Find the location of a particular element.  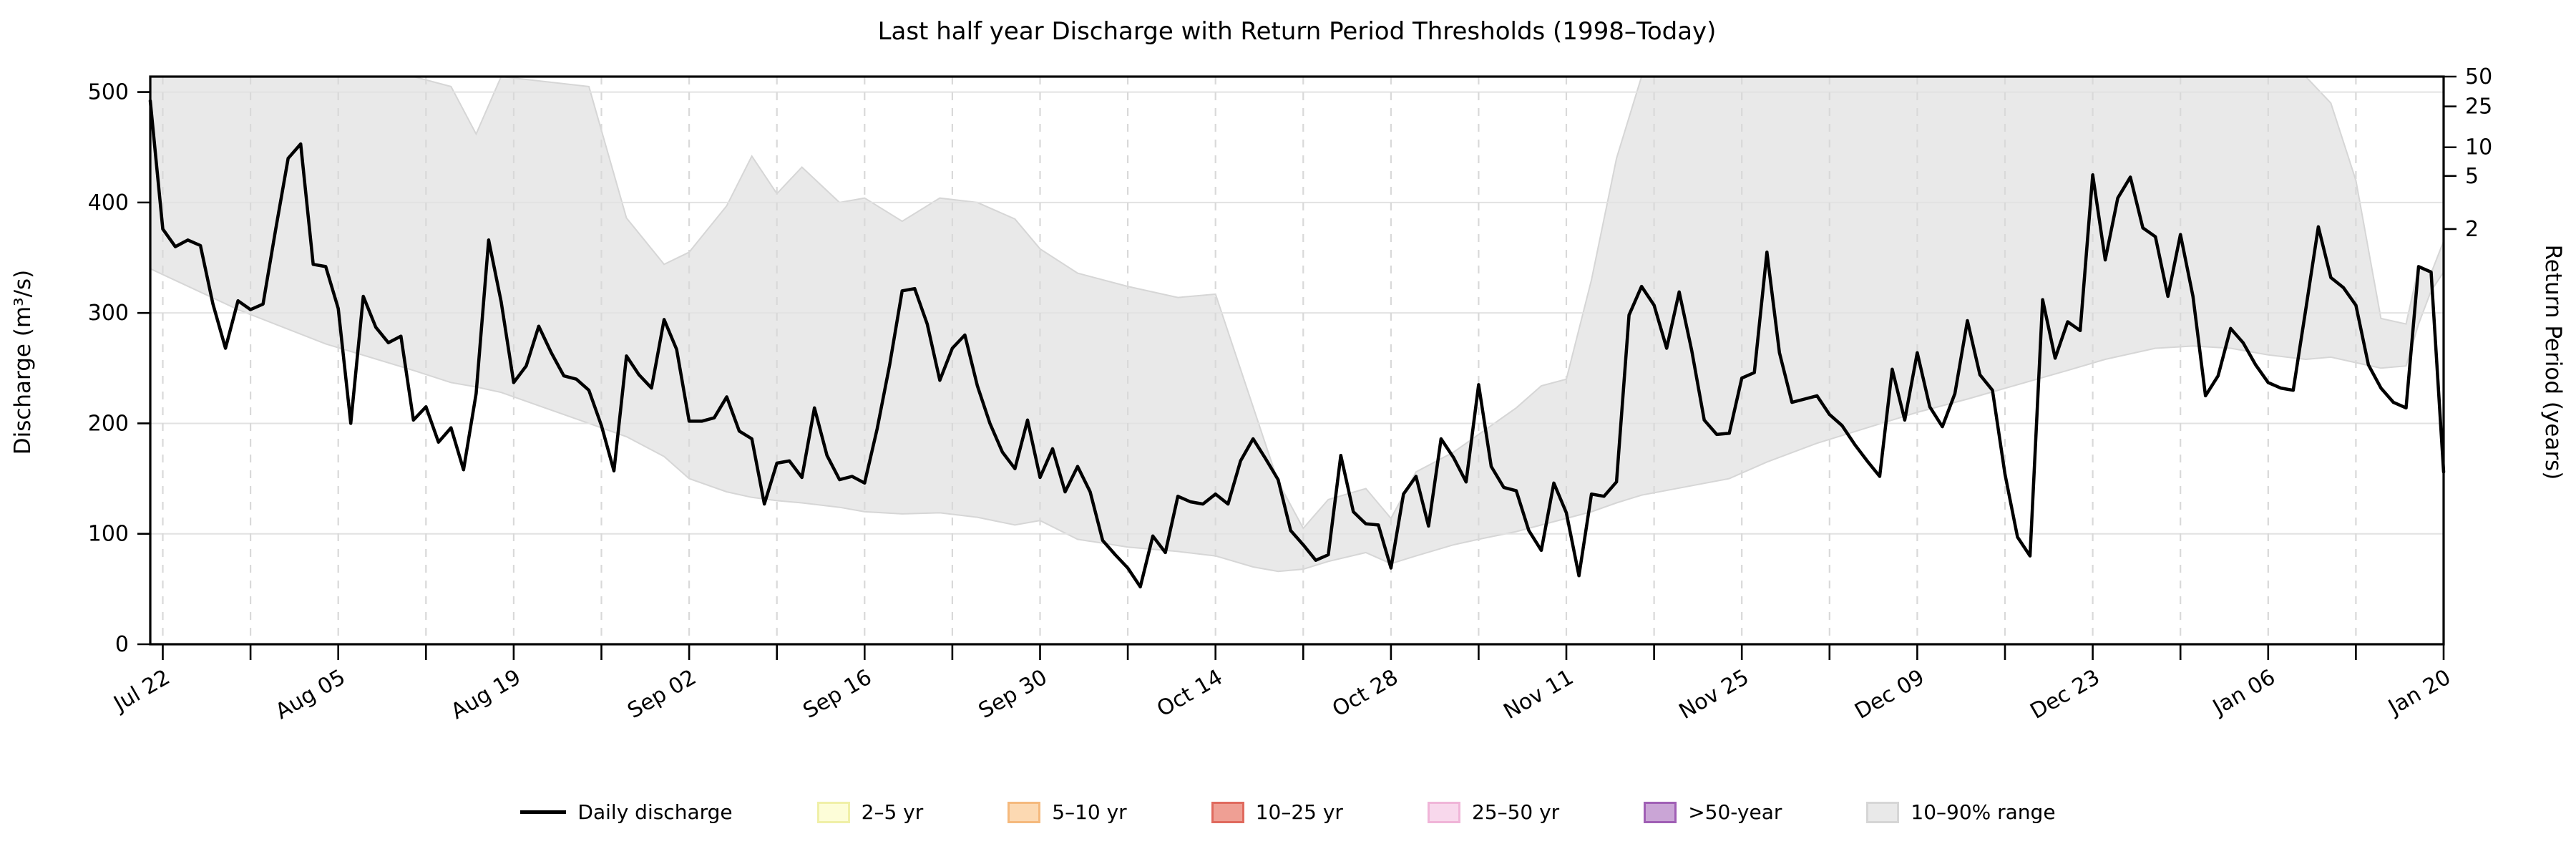

y-tick-label: 0 is located at coordinates (122, 644).